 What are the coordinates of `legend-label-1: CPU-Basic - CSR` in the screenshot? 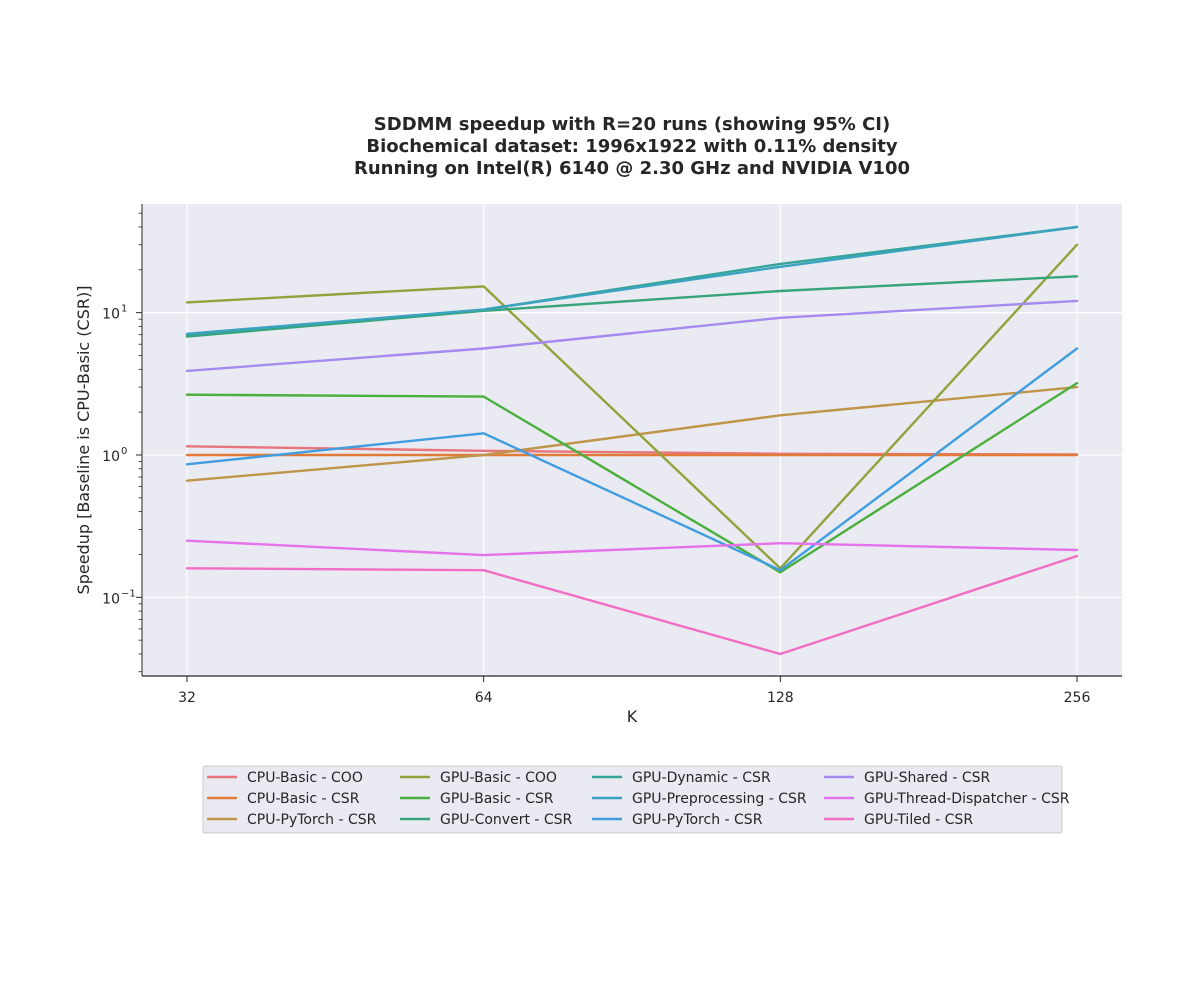 It's located at (303, 799).